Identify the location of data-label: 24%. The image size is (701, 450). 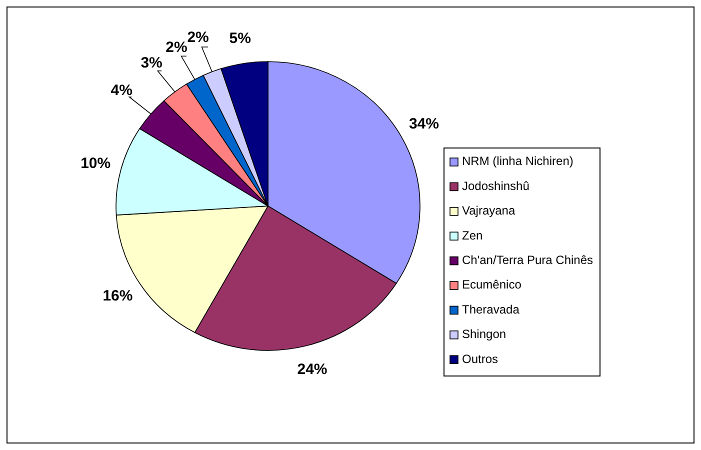
(312, 369).